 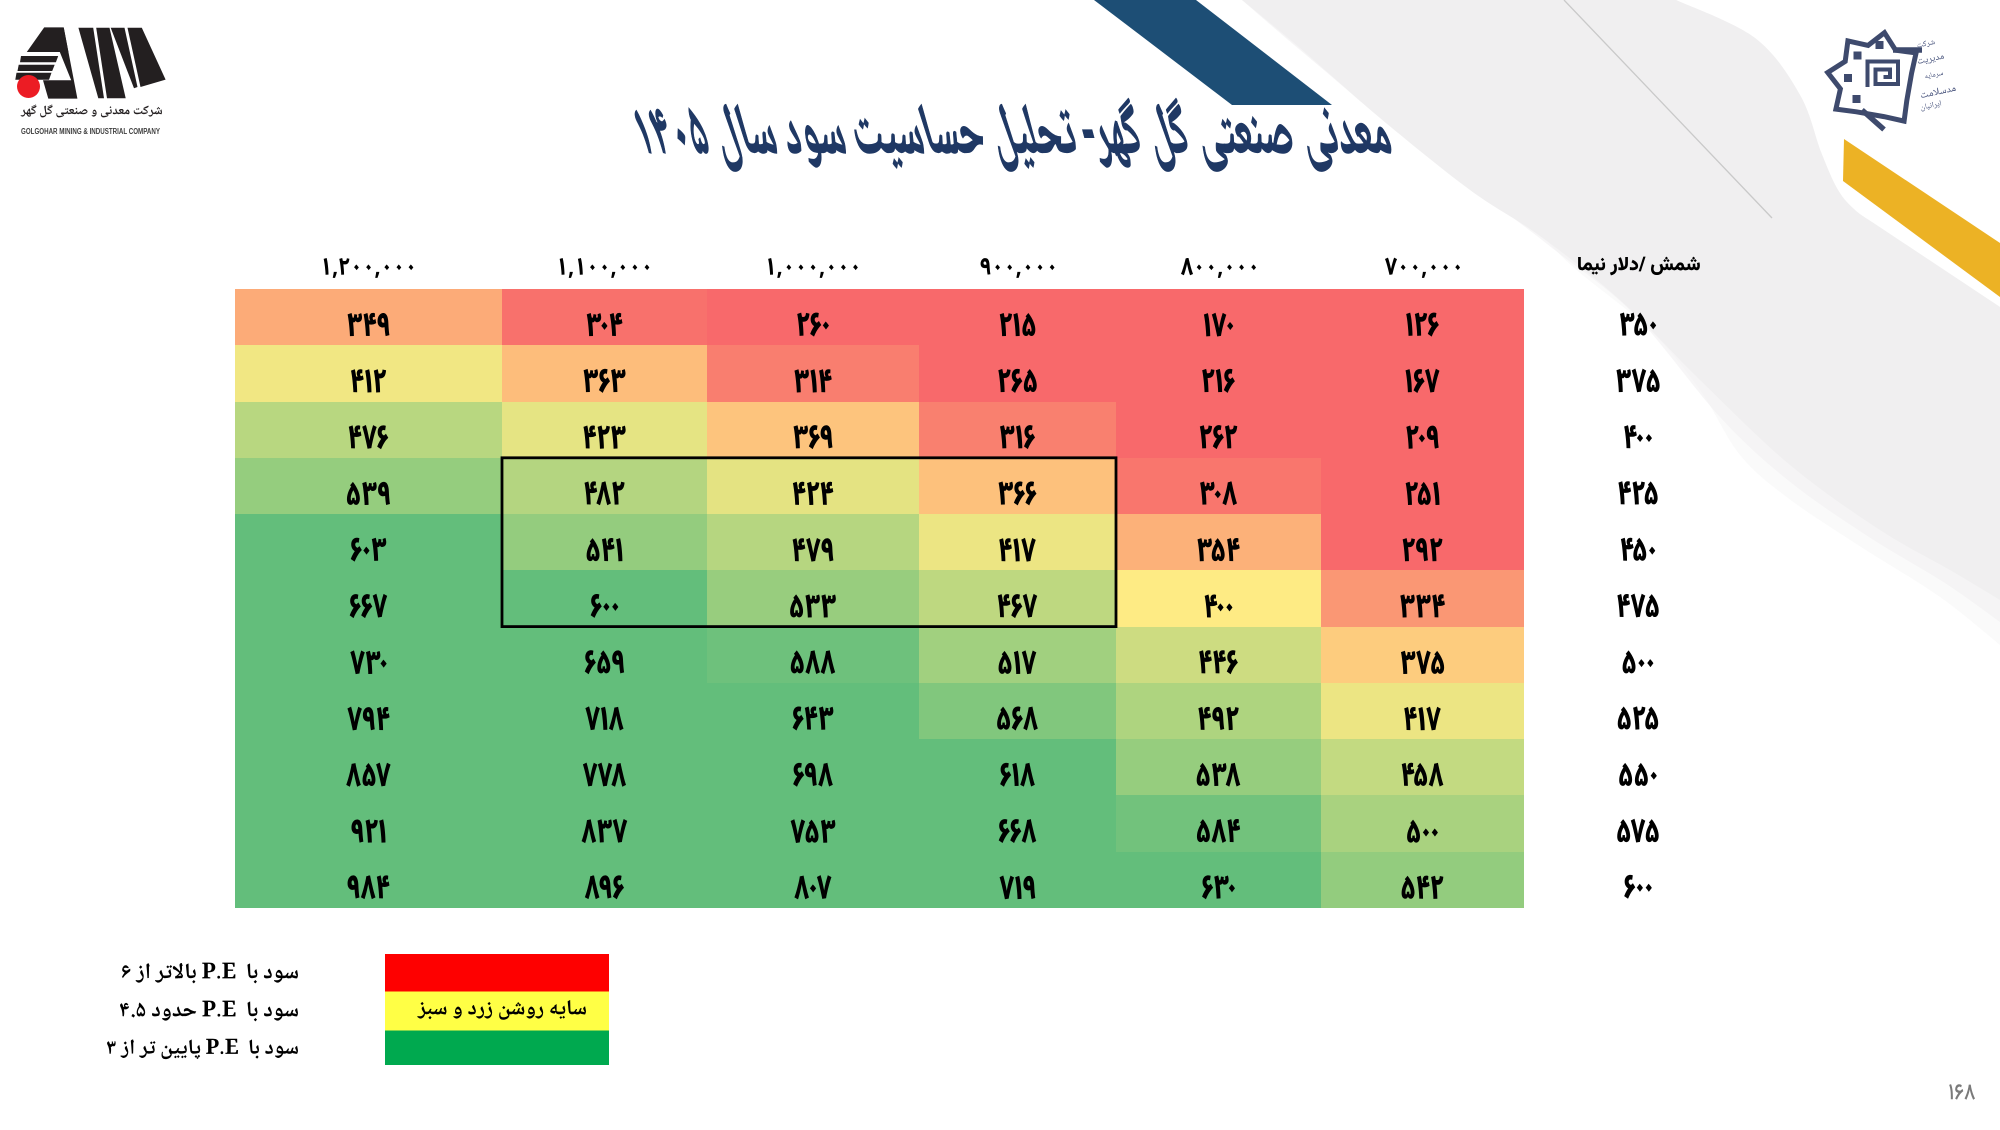 I want to click on svg-text:GOLGOHAR MINING & INDUSTRIAL C: GOLGOHAR MINING & INDUSTRIAL COMPANY, so click(x=90, y=131).